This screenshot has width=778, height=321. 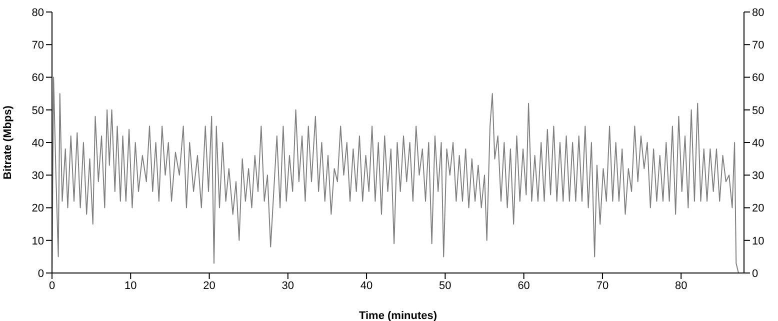 What do you see at coordinates (758, 208) in the screenshot?
I see `y2-tick-label: 20` at bounding box center [758, 208].